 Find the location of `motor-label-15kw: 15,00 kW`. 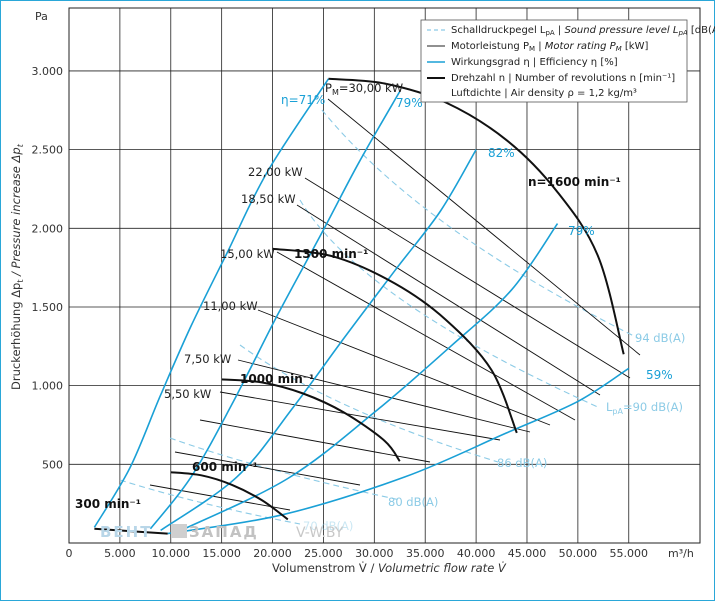

motor-label-15kw: 15,00 kW is located at coordinates (247, 254).